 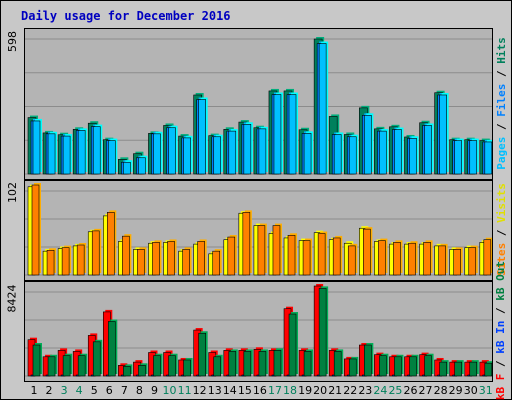 What do you see at coordinates (456, 390) in the screenshot?
I see `day-label-29: 29` at bounding box center [456, 390].